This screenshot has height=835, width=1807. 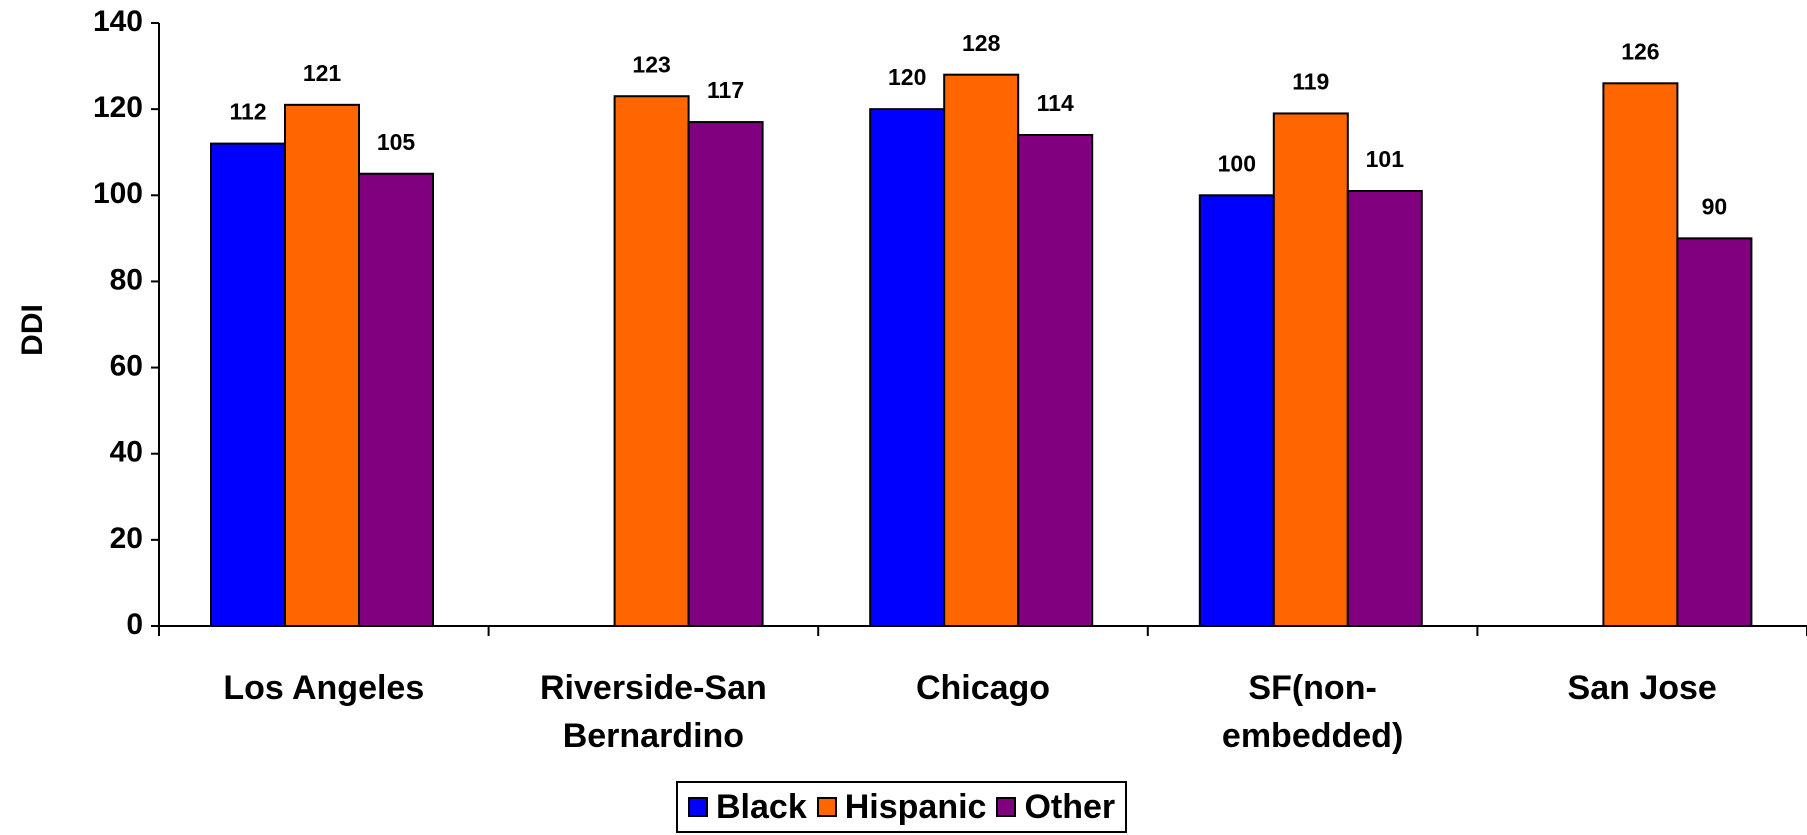 I want to click on legend-label: Hispanic, so click(x=915, y=806).